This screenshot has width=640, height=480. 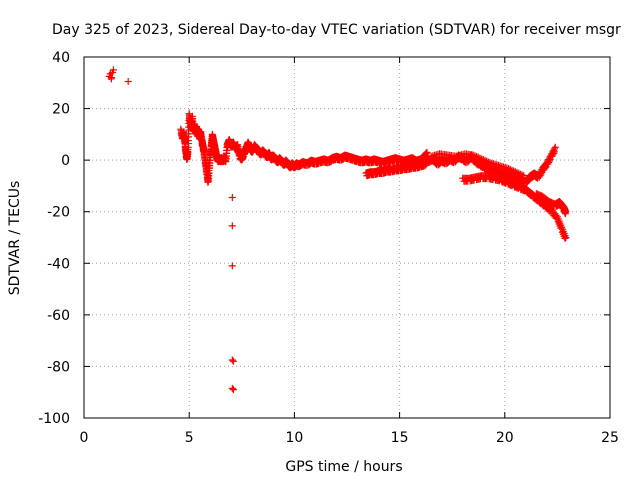 What do you see at coordinates (15, 238) in the screenshot?
I see `y-axis-title: SDTVAR / TECUs` at bounding box center [15, 238].